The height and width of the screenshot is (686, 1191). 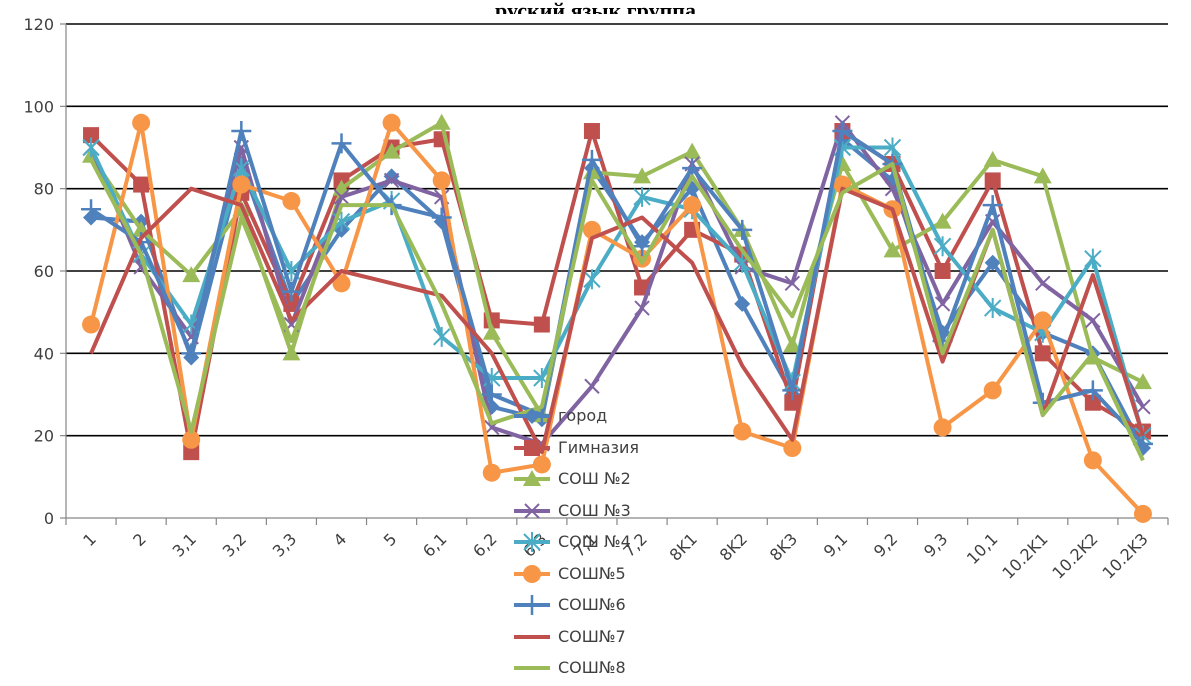 What do you see at coordinates (599, 447) in the screenshot?
I see `legend-label: Гимназия` at bounding box center [599, 447].